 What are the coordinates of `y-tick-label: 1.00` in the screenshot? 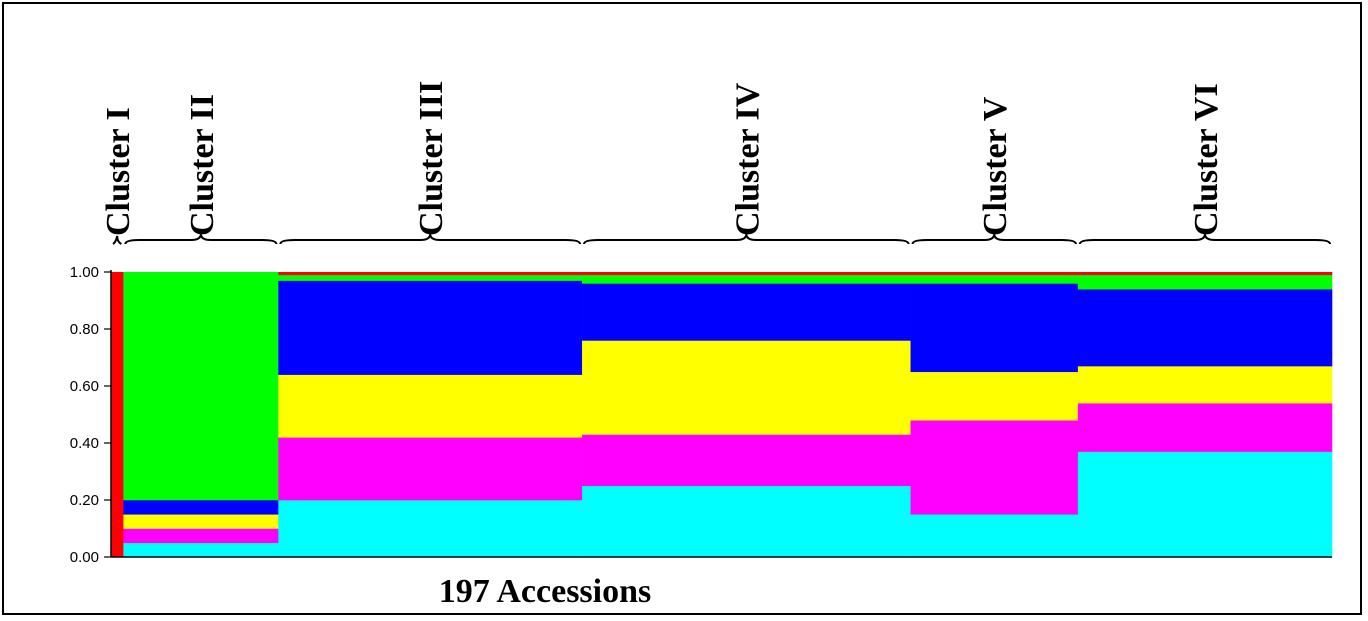 It's located at (84, 272).